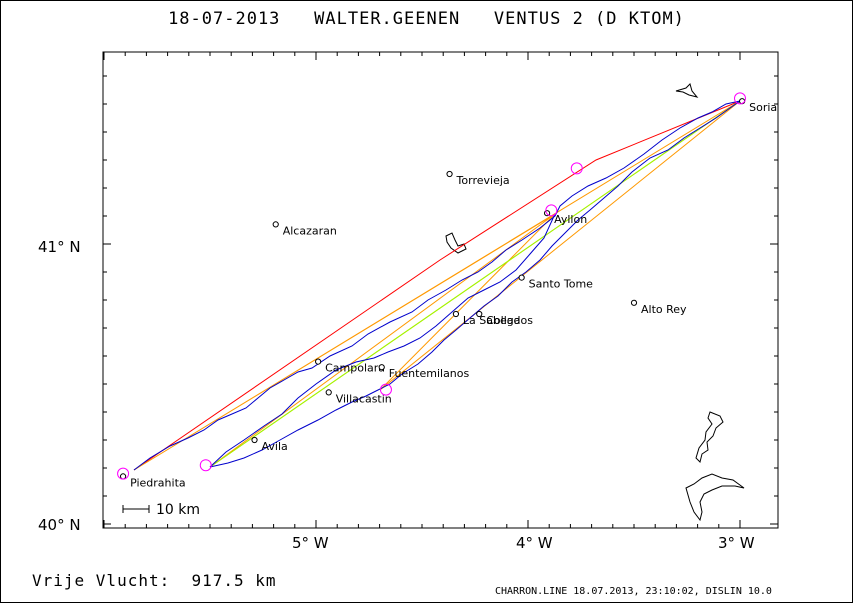 This screenshot has width=853, height=603. I want to click on place-label: Avila, so click(275, 446).